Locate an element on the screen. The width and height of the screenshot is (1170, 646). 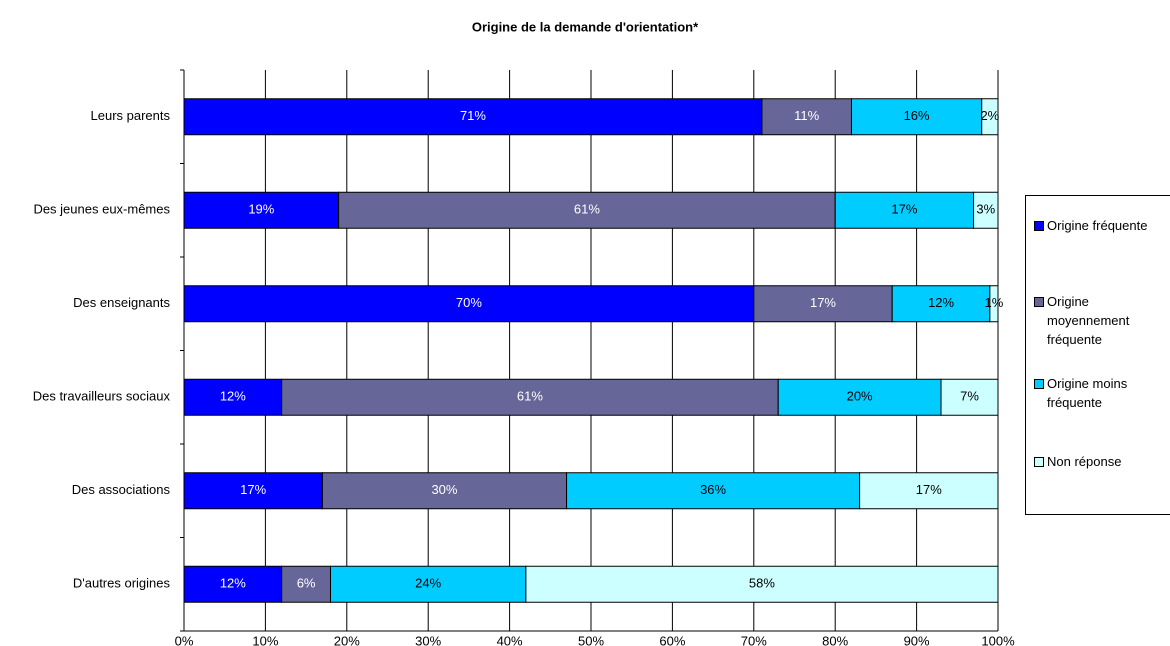
data-label: 16% is located at coordinates (917, 115).